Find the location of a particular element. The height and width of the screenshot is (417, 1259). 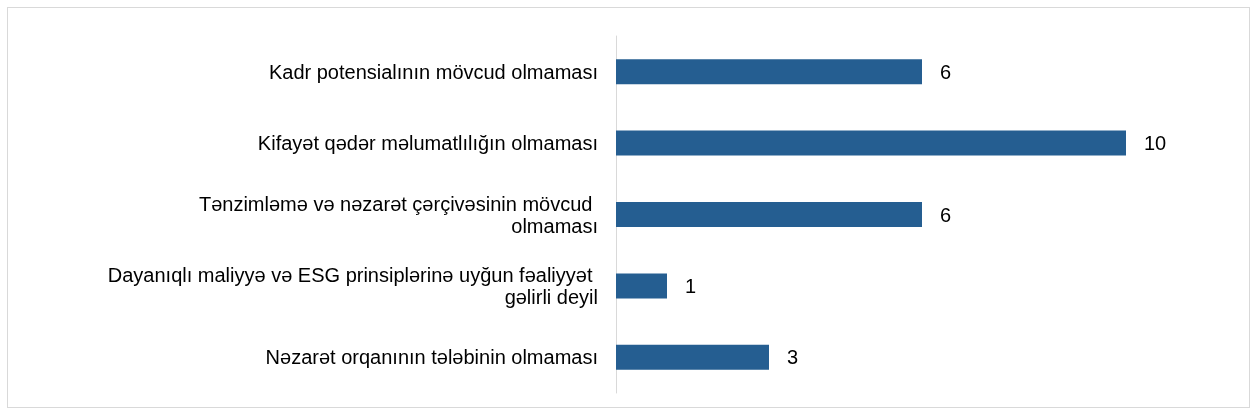

data-label: 3 is located at coordinates (793, 357).